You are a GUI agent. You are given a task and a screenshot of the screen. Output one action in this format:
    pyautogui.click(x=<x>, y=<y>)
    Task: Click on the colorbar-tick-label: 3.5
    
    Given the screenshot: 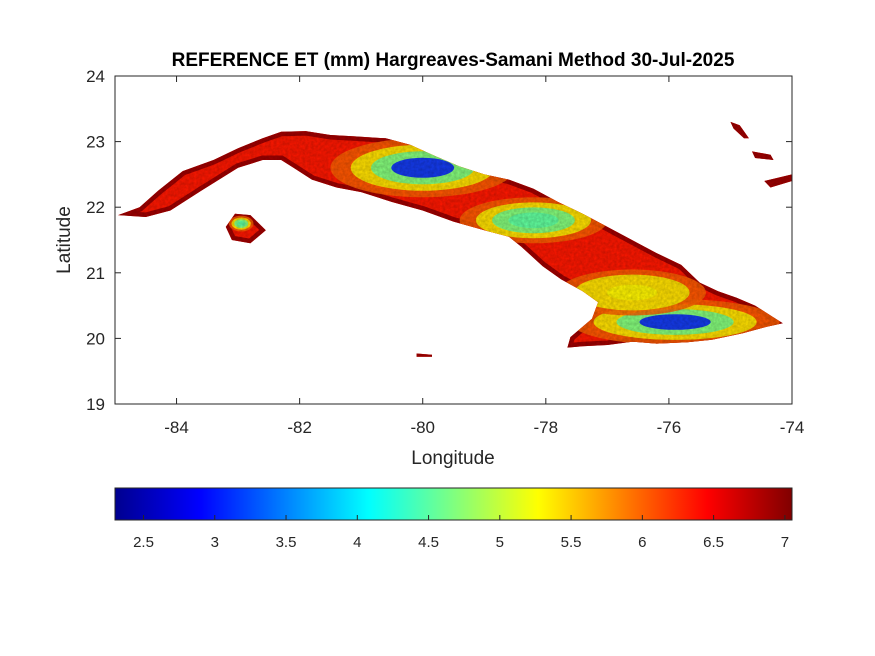 What is the action you would take?
    pyautogui.click(x=286, y=542)
    